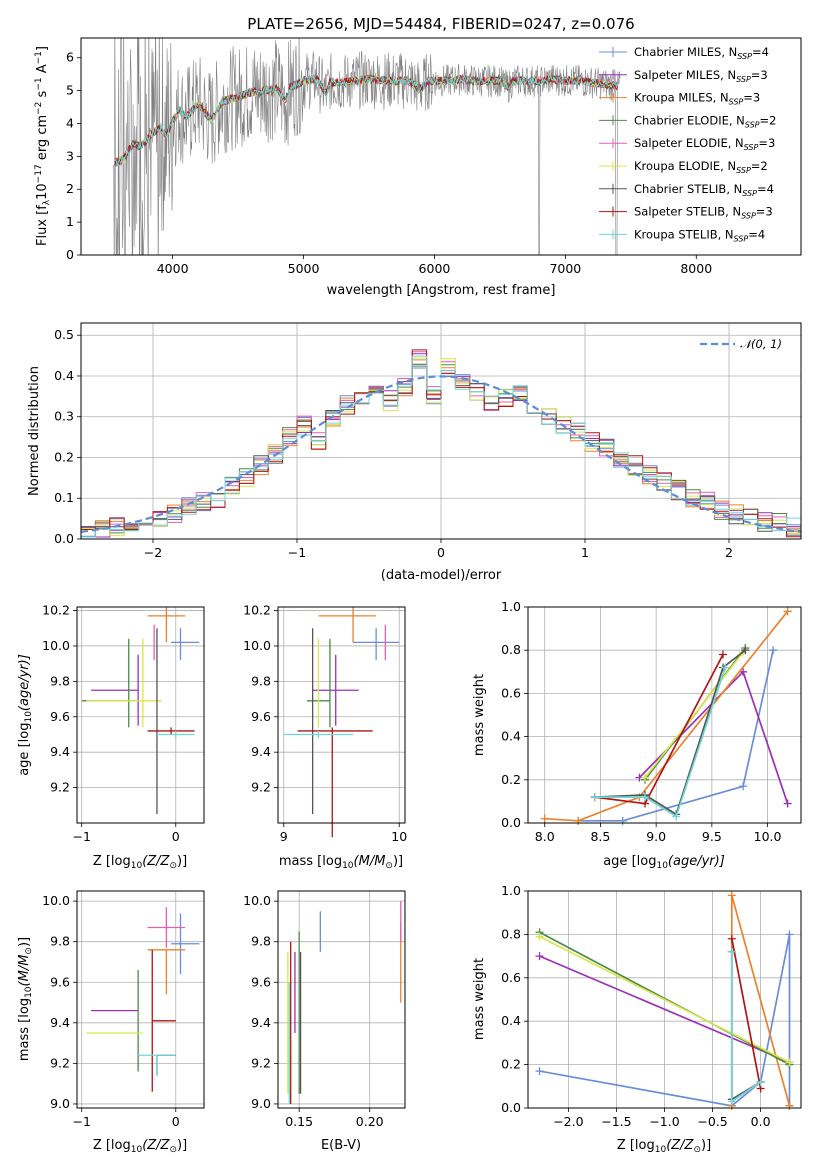  I want to click on weight-vs-age-ytick-label: 0.4, so click(511, 736).